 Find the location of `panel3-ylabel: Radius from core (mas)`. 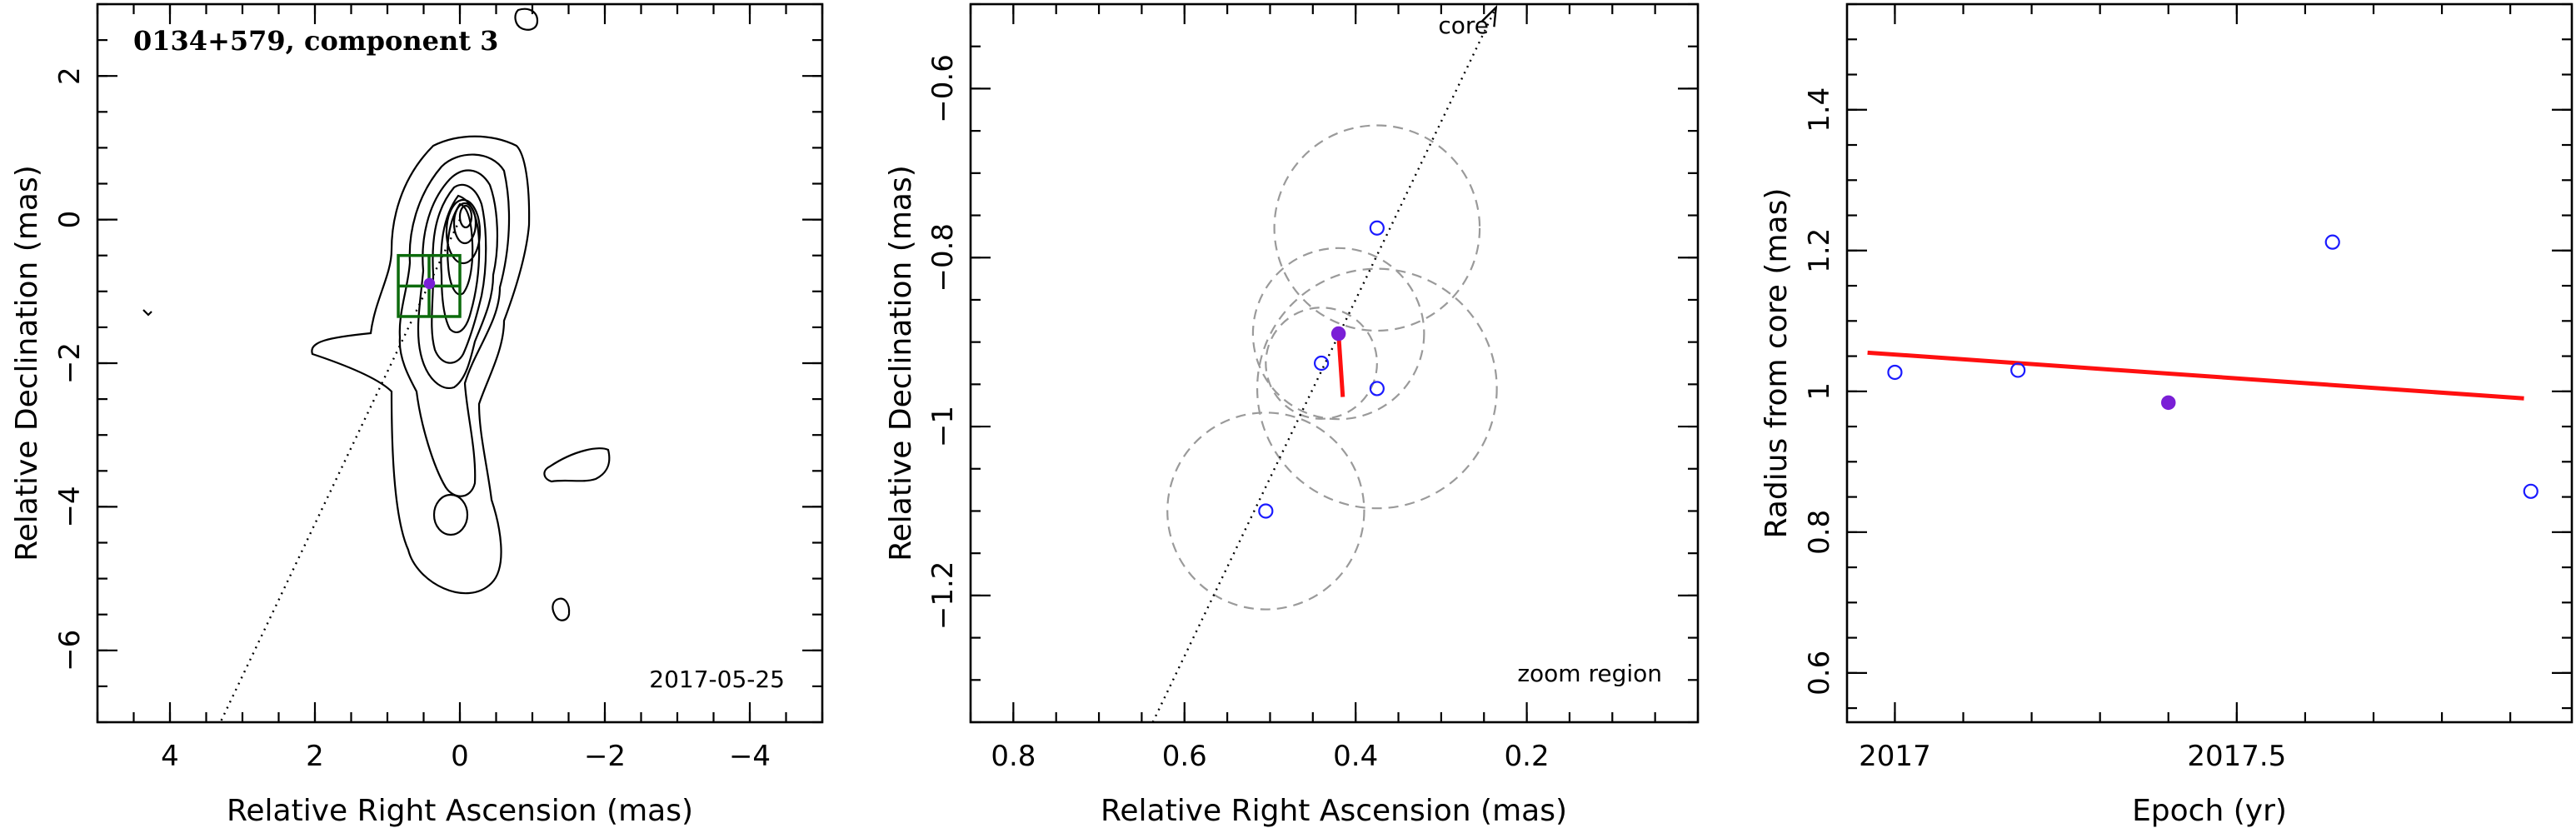

panel3-ylabel: Radius from core (mas) is located at coordinates (1777, 363).